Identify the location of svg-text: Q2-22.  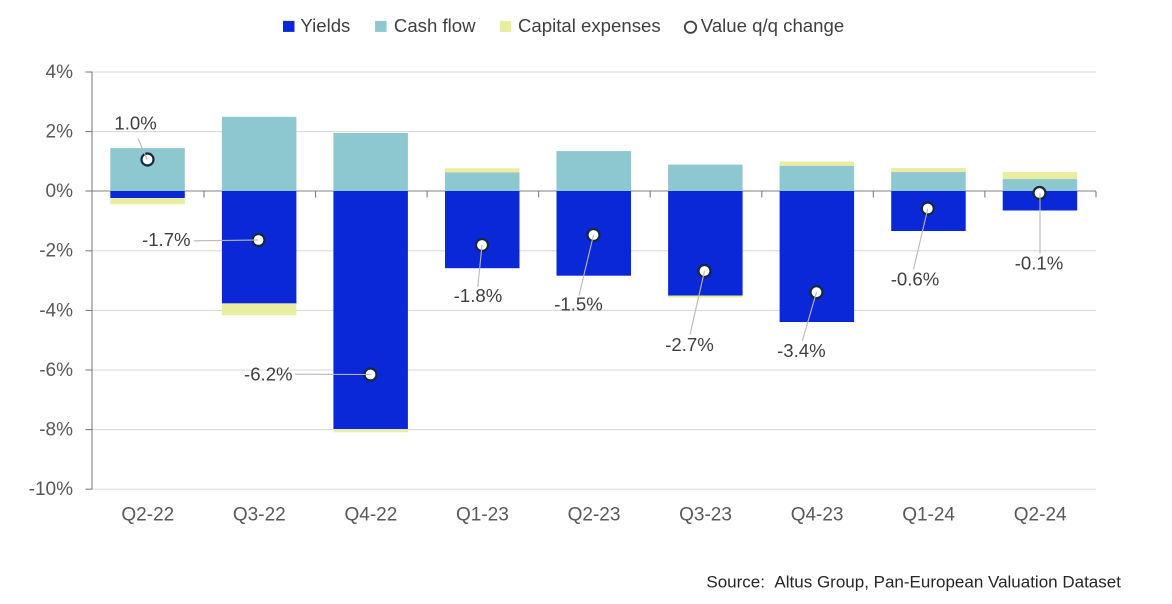
(147, 515).